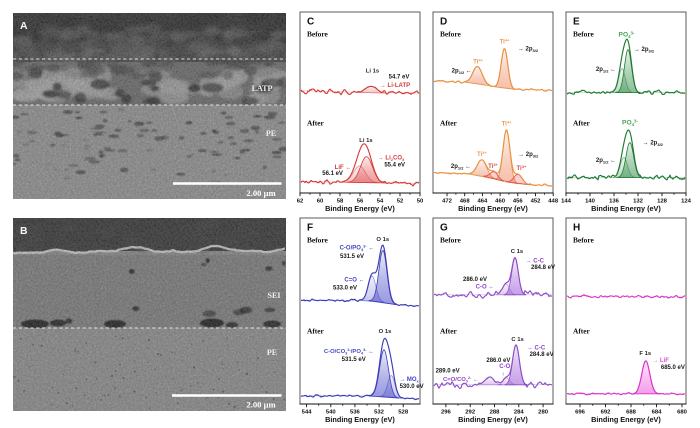 This screenshot has height=428, width=700. I want to click on svg-text: 684, so click(657, 412).